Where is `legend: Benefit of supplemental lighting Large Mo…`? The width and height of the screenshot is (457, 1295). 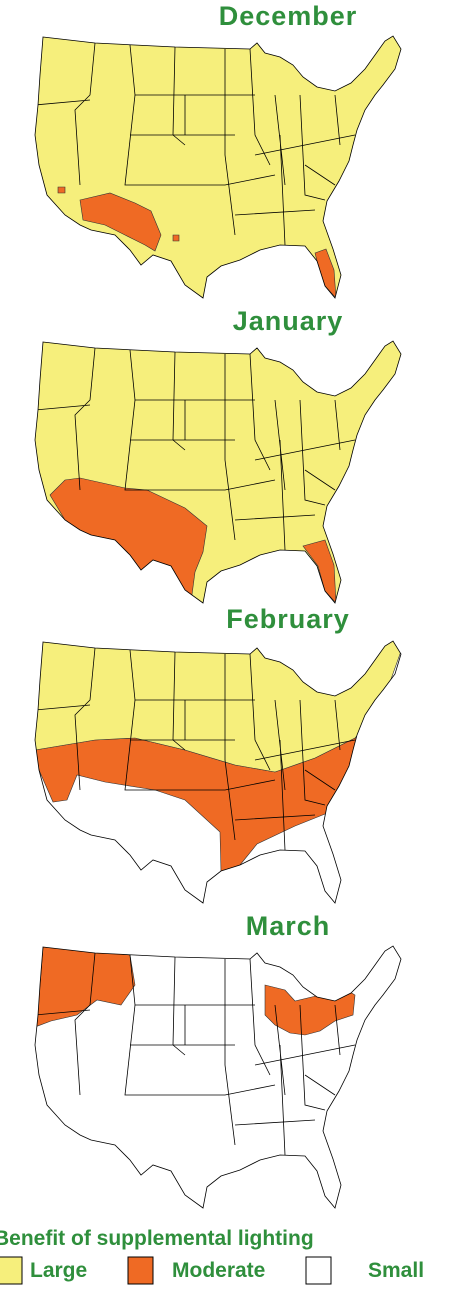
legend: Benefit of supplemental lighting Large Mo… is located at coordinates (212, 1256).